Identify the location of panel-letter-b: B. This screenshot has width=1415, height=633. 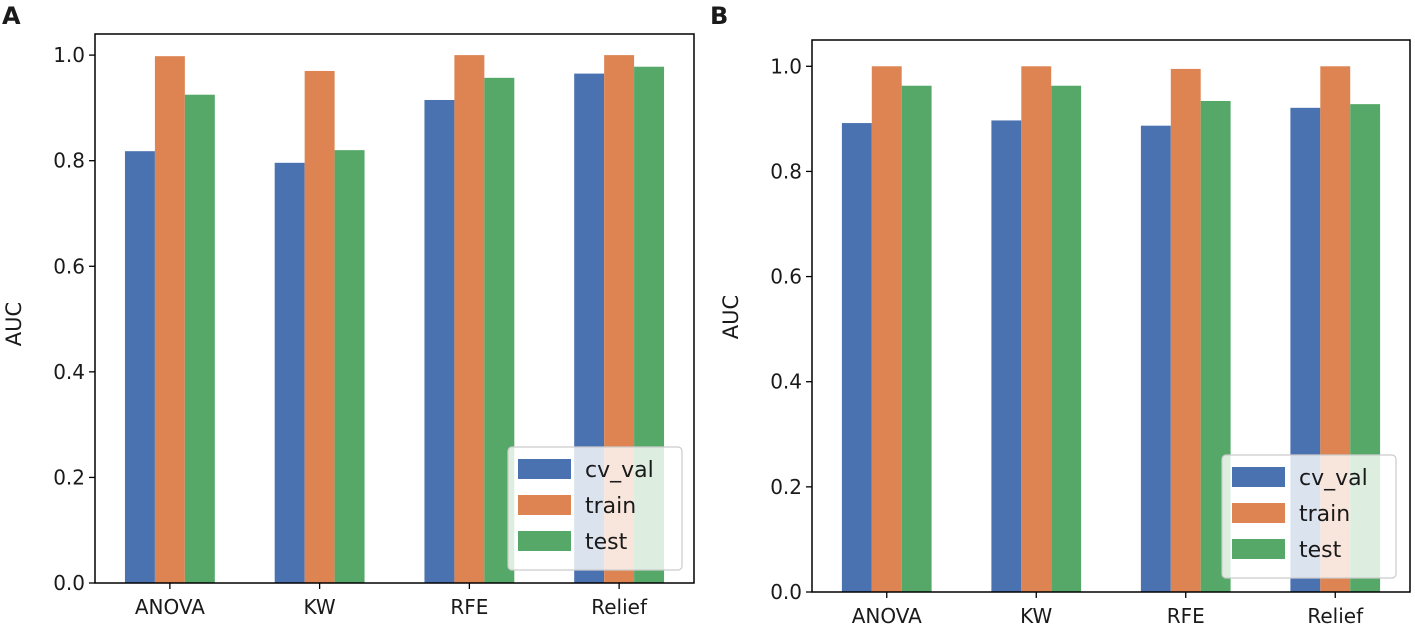
(719, 16).